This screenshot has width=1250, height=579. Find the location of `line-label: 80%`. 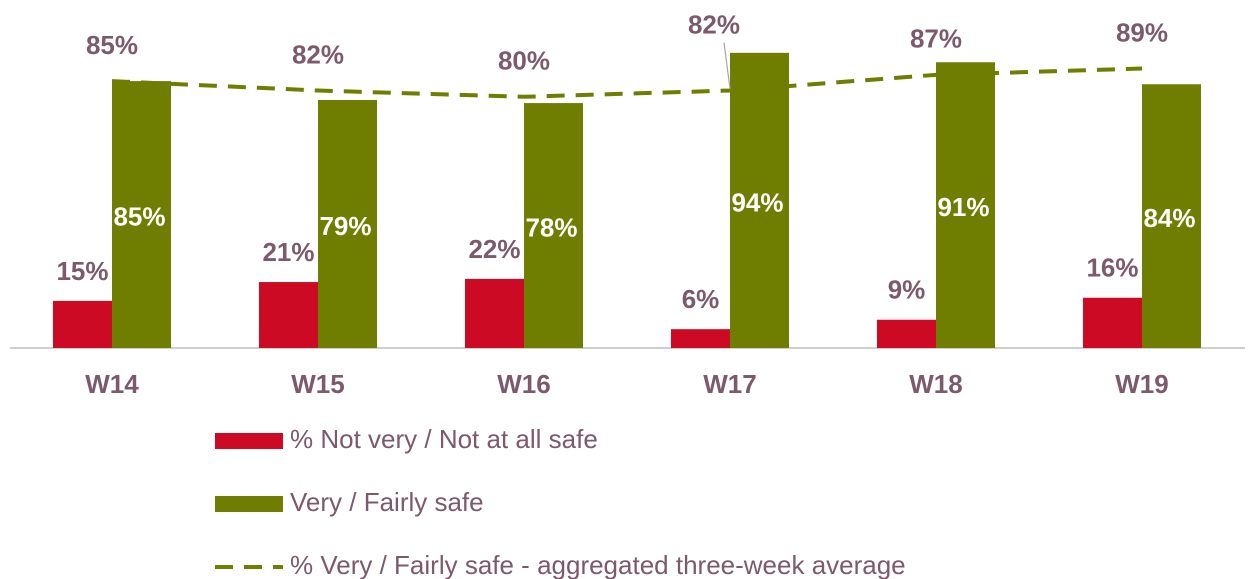

line-label: 80% is located at coordinates (524, 61).